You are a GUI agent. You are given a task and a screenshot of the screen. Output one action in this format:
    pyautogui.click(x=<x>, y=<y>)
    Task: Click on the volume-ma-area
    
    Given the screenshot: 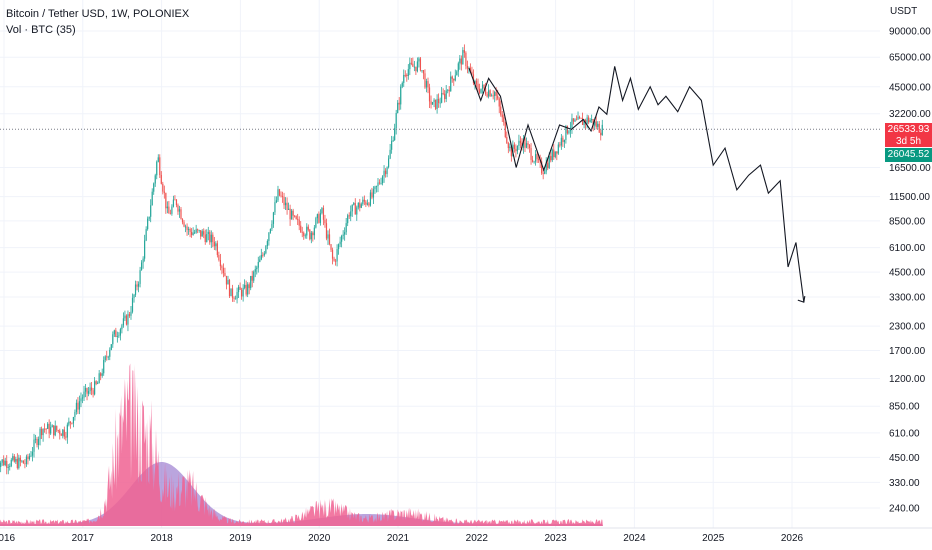 What is the action you would take?
    pyautogui.click(x=301, y=494)
    